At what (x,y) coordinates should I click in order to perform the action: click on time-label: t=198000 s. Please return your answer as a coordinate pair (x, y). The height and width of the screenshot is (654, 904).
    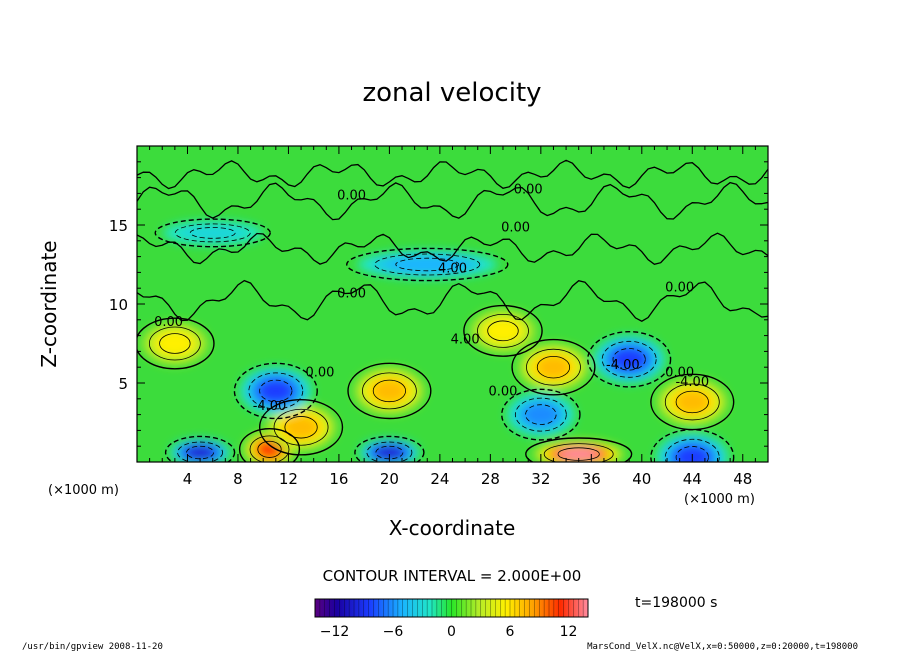
    Looking at the image, I should click on (676, 603).